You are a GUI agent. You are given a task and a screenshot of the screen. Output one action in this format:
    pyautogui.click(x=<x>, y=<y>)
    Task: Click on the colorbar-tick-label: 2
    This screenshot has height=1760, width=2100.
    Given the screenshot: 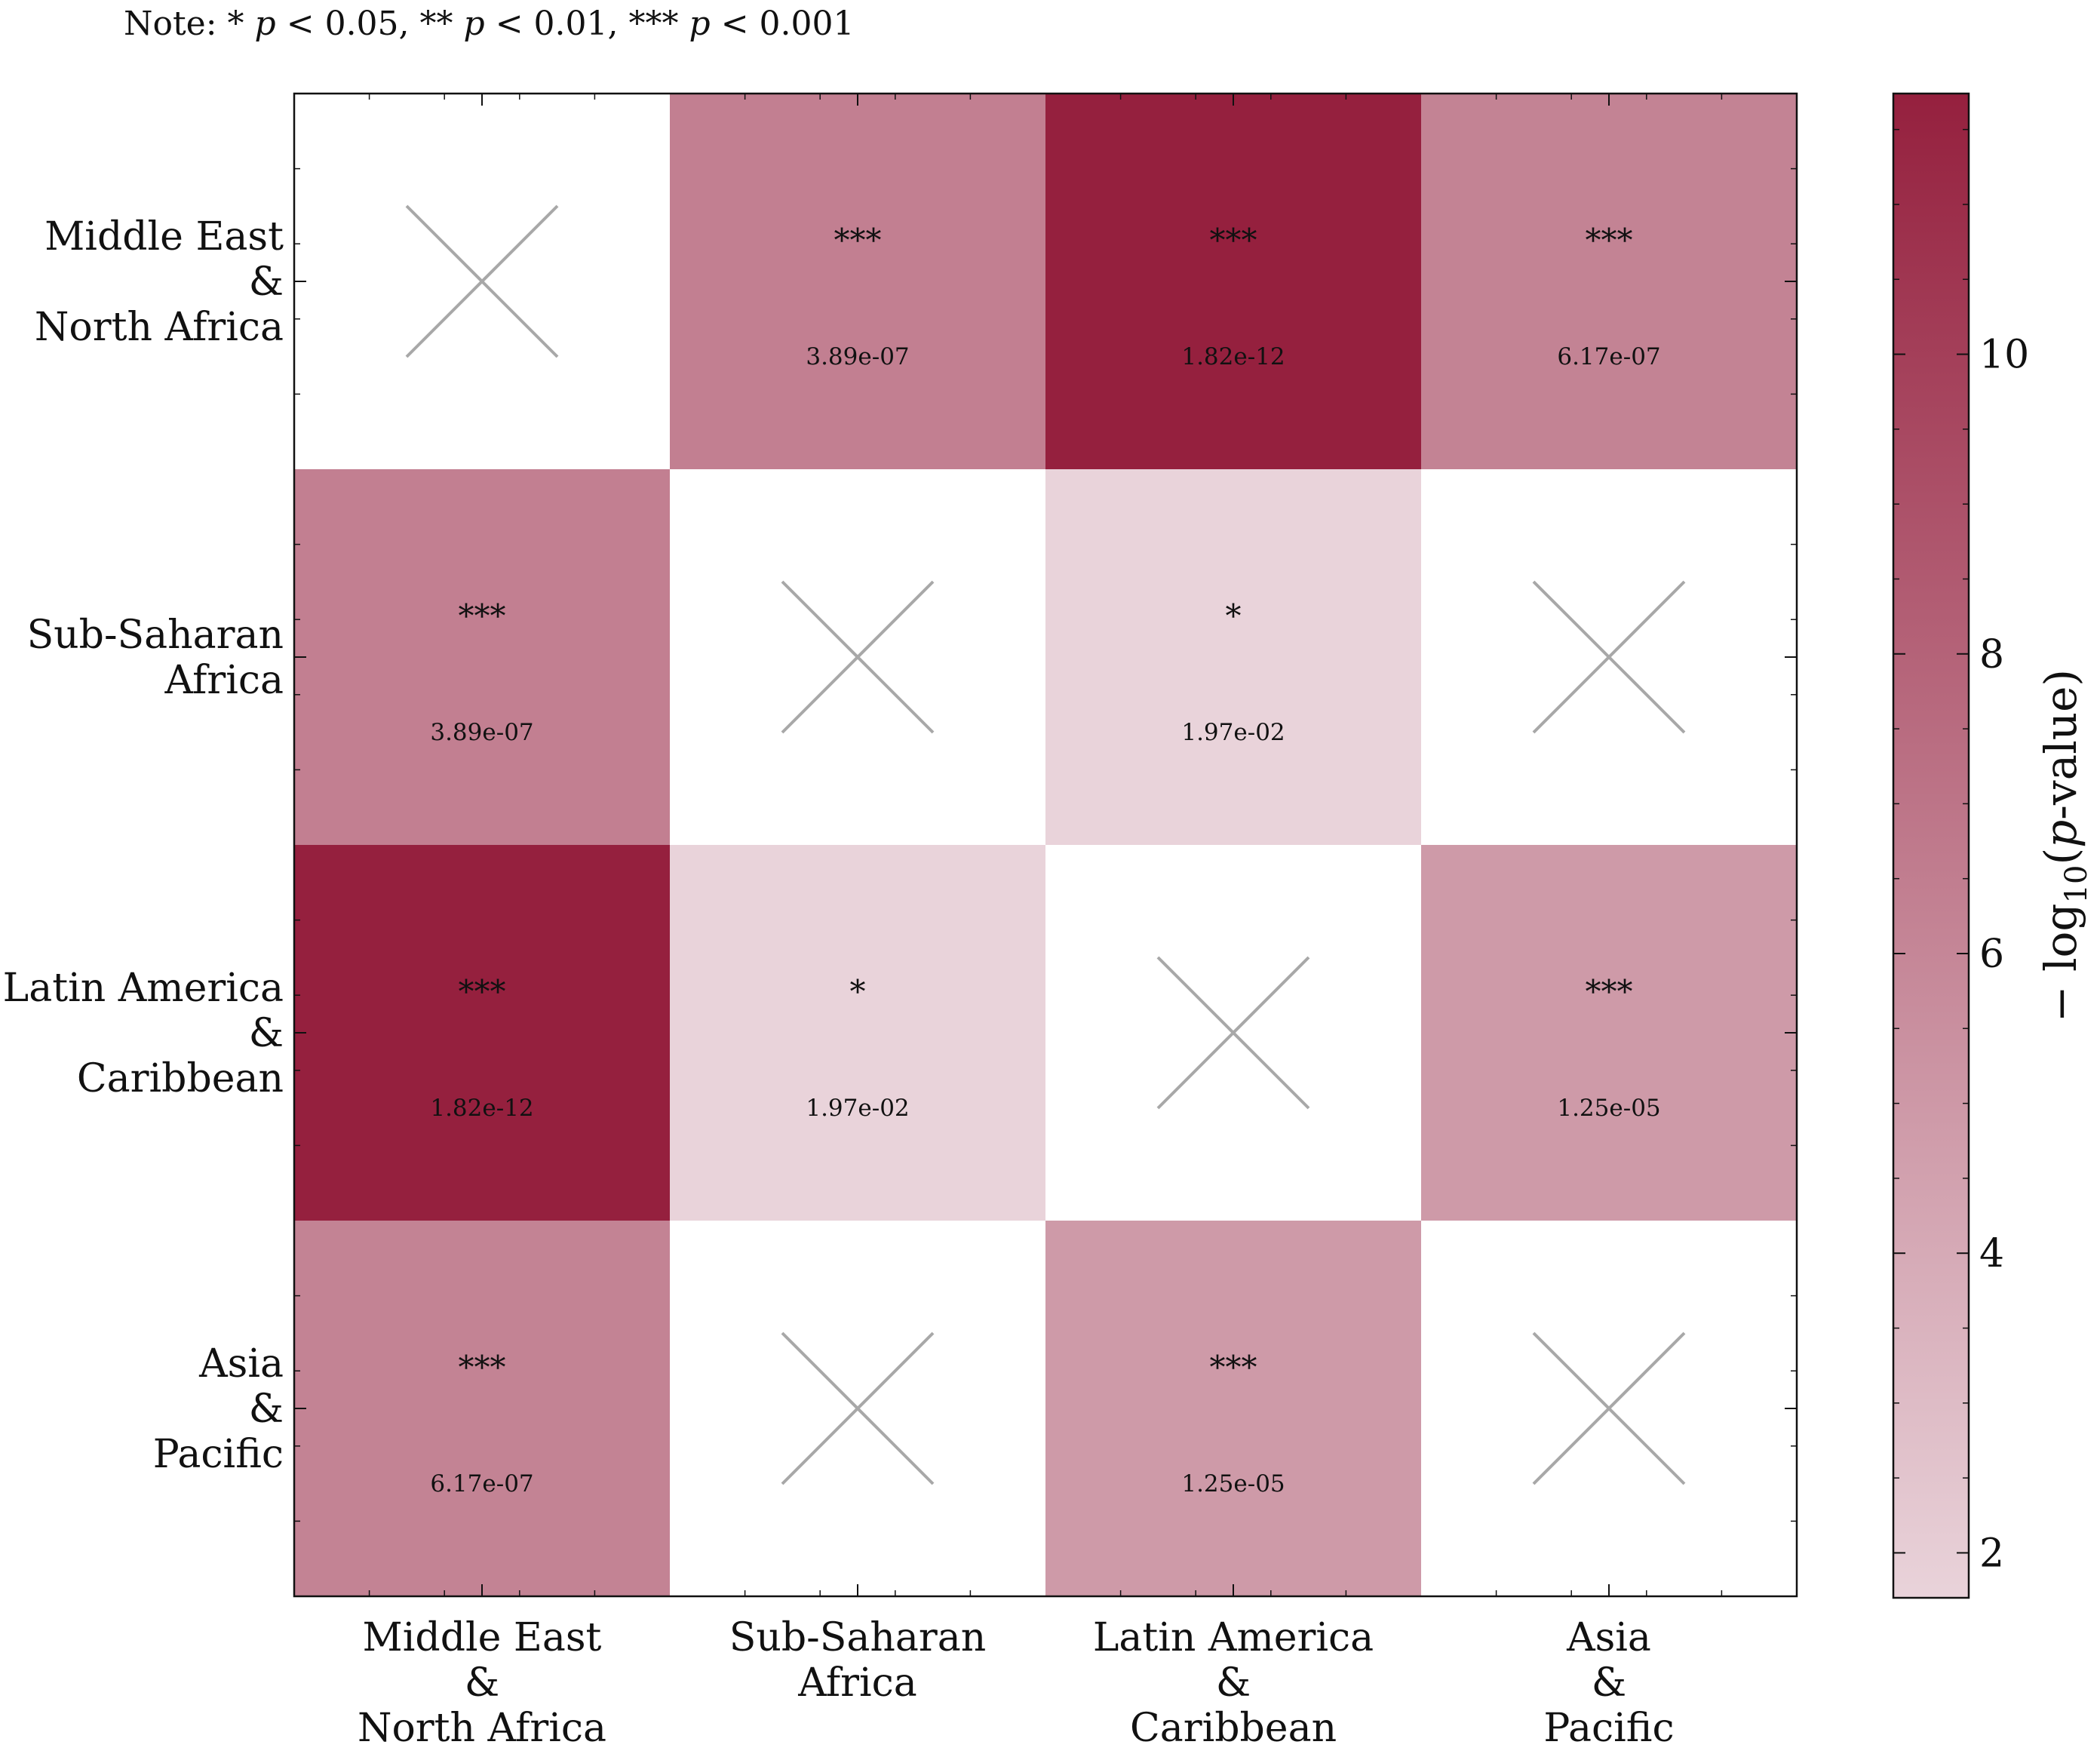 What is the action you would take?
    pyautogui.click(x=1991, y=1554)
    